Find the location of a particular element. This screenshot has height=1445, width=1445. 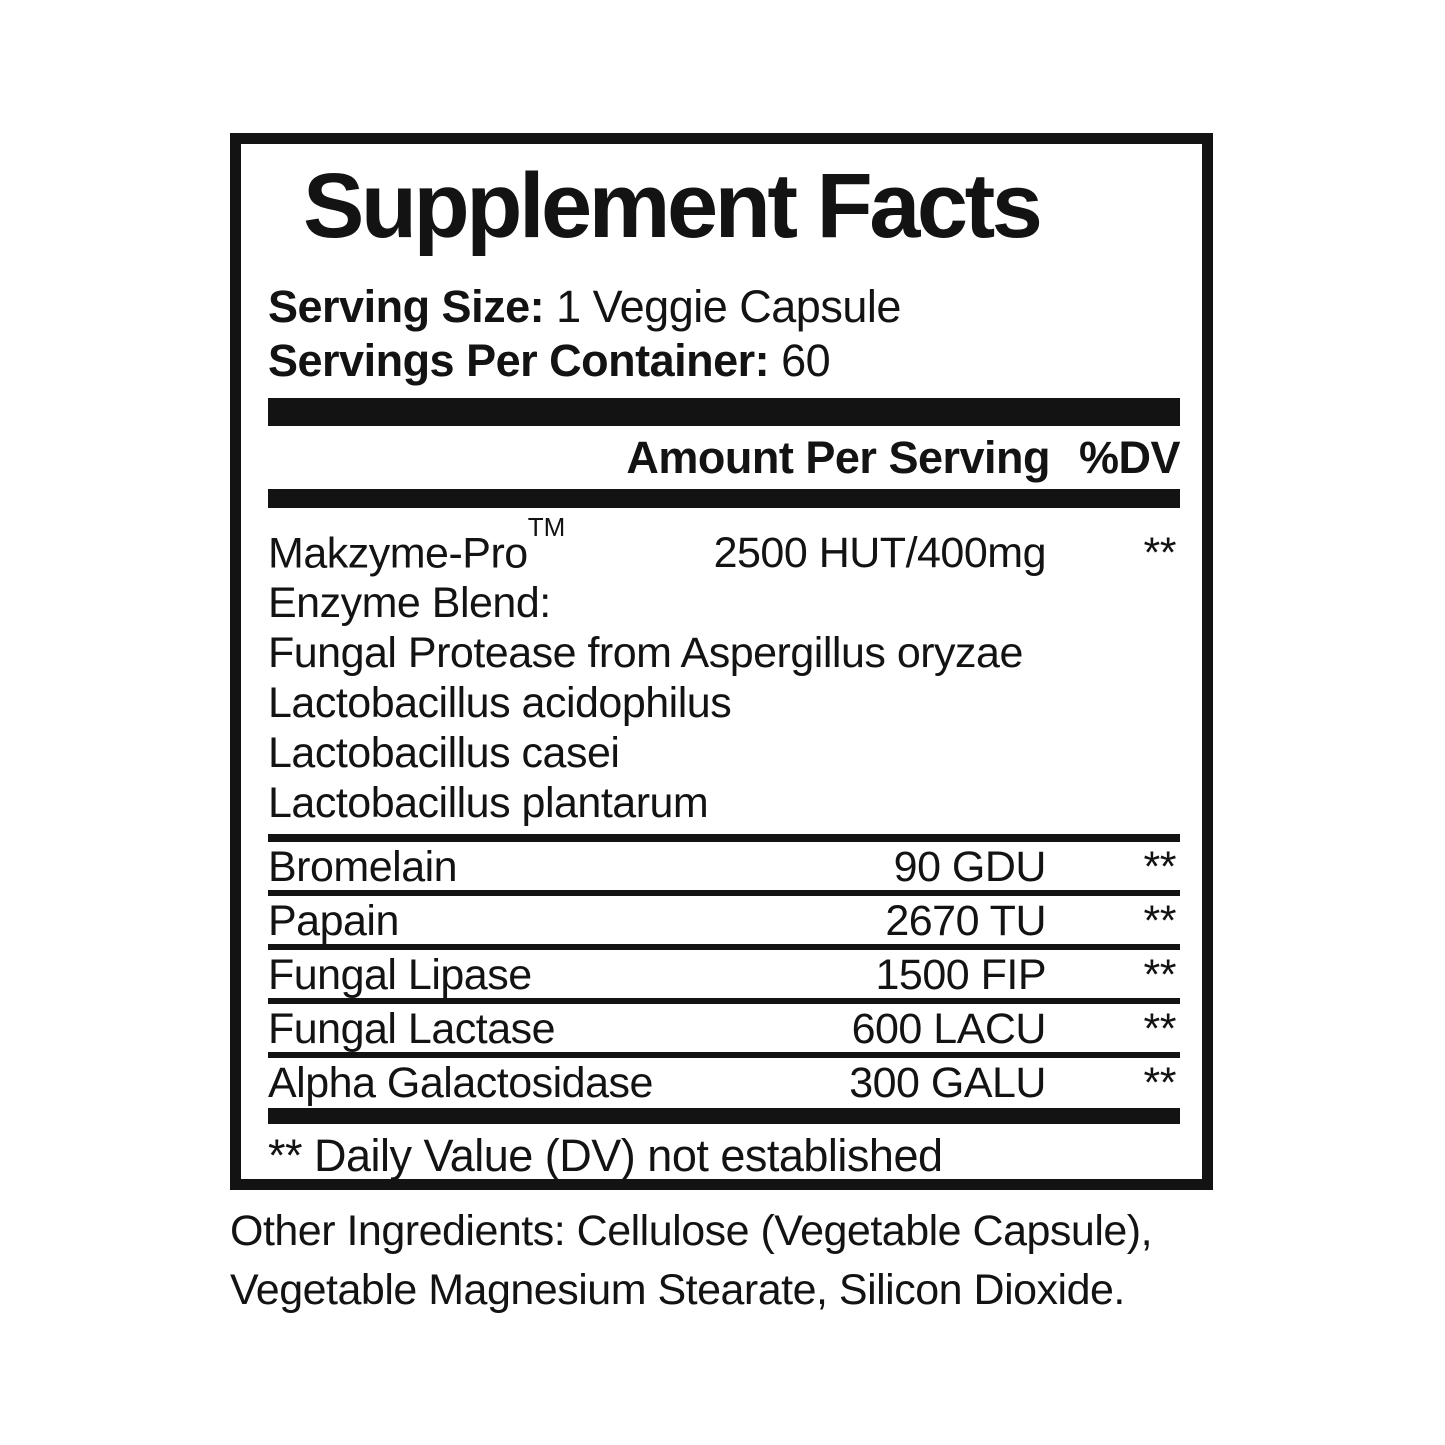

column-header-row: Amount Per Serving %DV is located at coordinates (724, 457).